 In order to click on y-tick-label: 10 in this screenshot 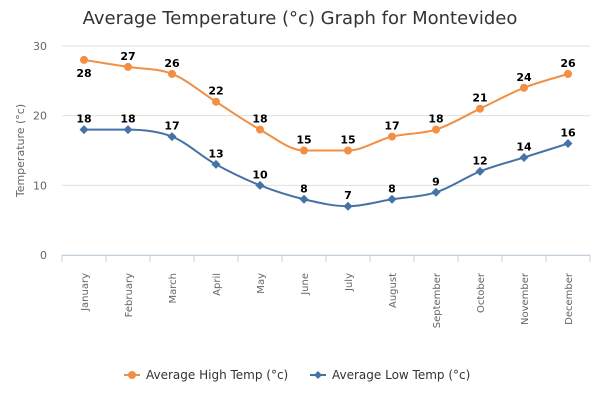, I will do `click(40, 185)`.